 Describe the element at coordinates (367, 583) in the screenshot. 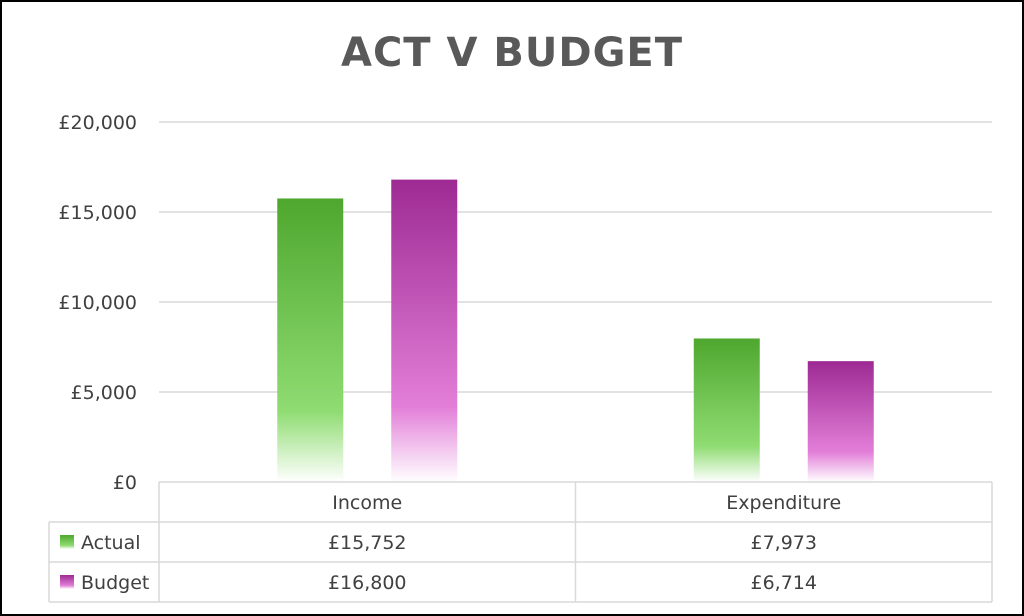

I see `table-cell: £16,800` at that location.